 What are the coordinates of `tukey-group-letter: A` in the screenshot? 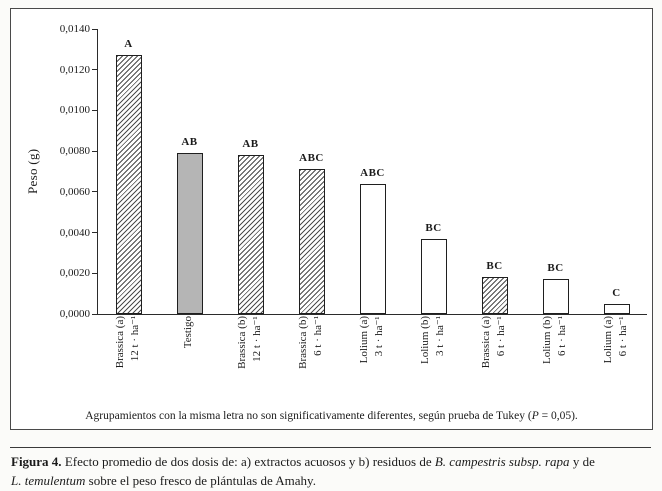 It's located at (128, 44).